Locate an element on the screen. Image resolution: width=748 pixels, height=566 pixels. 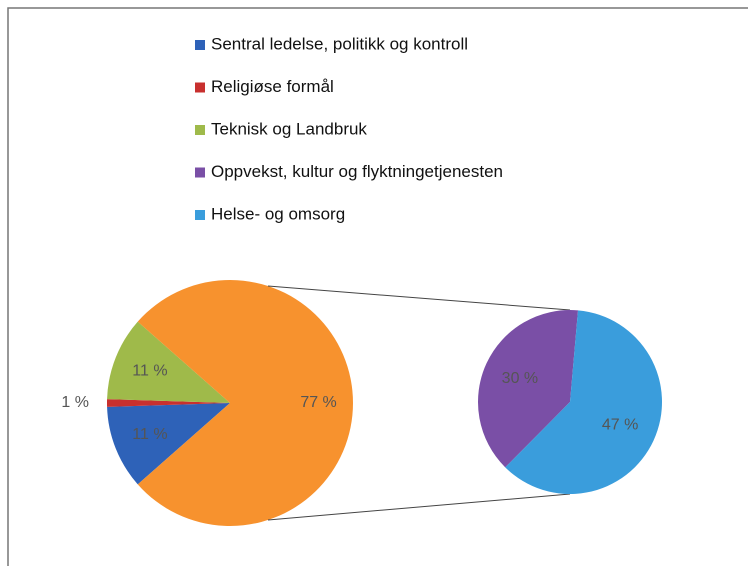
legend-label: Helse- og omsorg is located at coordinates (278, 213).